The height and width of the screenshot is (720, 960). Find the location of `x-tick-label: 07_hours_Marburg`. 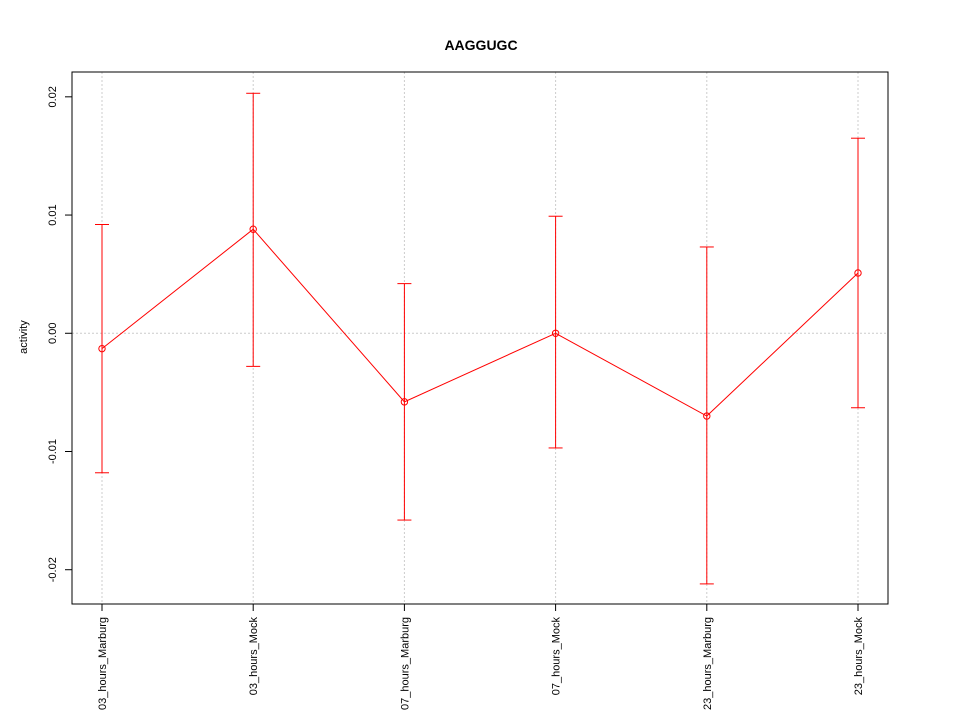

x-tick-label: 07_hours_Marburg is located at coordinates (405, 663).